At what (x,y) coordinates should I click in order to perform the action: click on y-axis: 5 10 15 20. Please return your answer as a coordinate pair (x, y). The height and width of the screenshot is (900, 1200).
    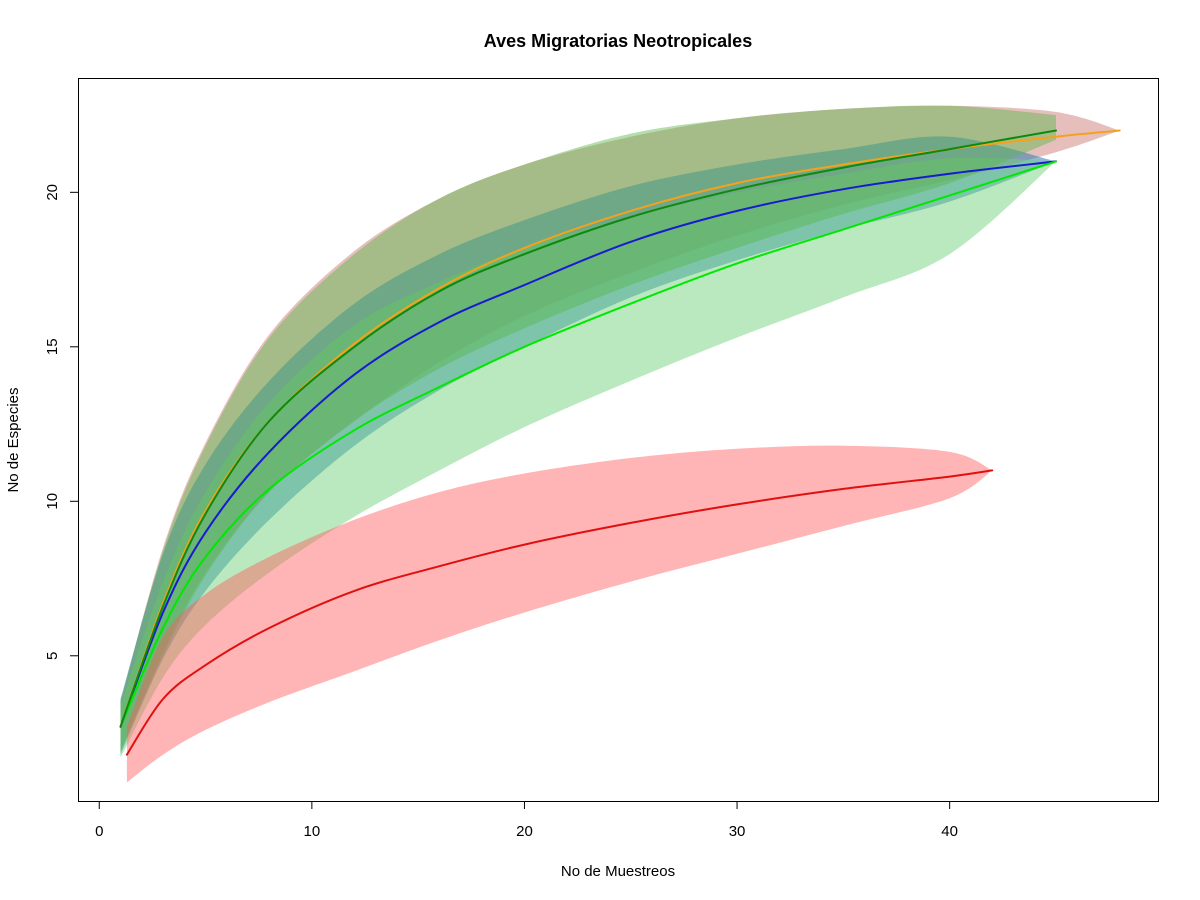
    Looking at the image, I should click on (61, 422).